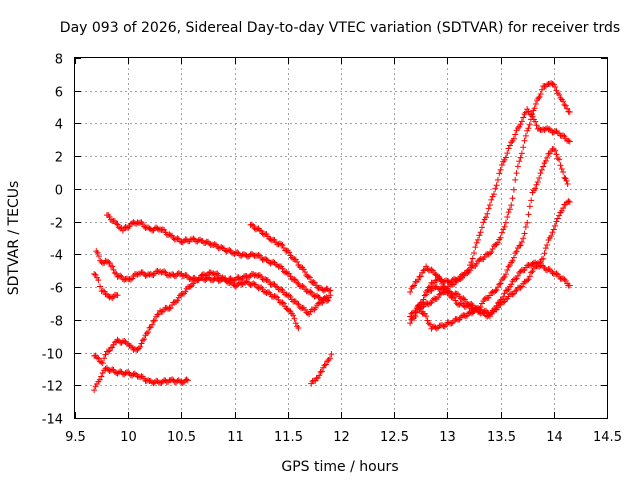 The height and width of the screenshot is (480, 640). Describe the element at coordinates (56, 256) in the screenshot. I see `y-tick-label: -4` at that location.